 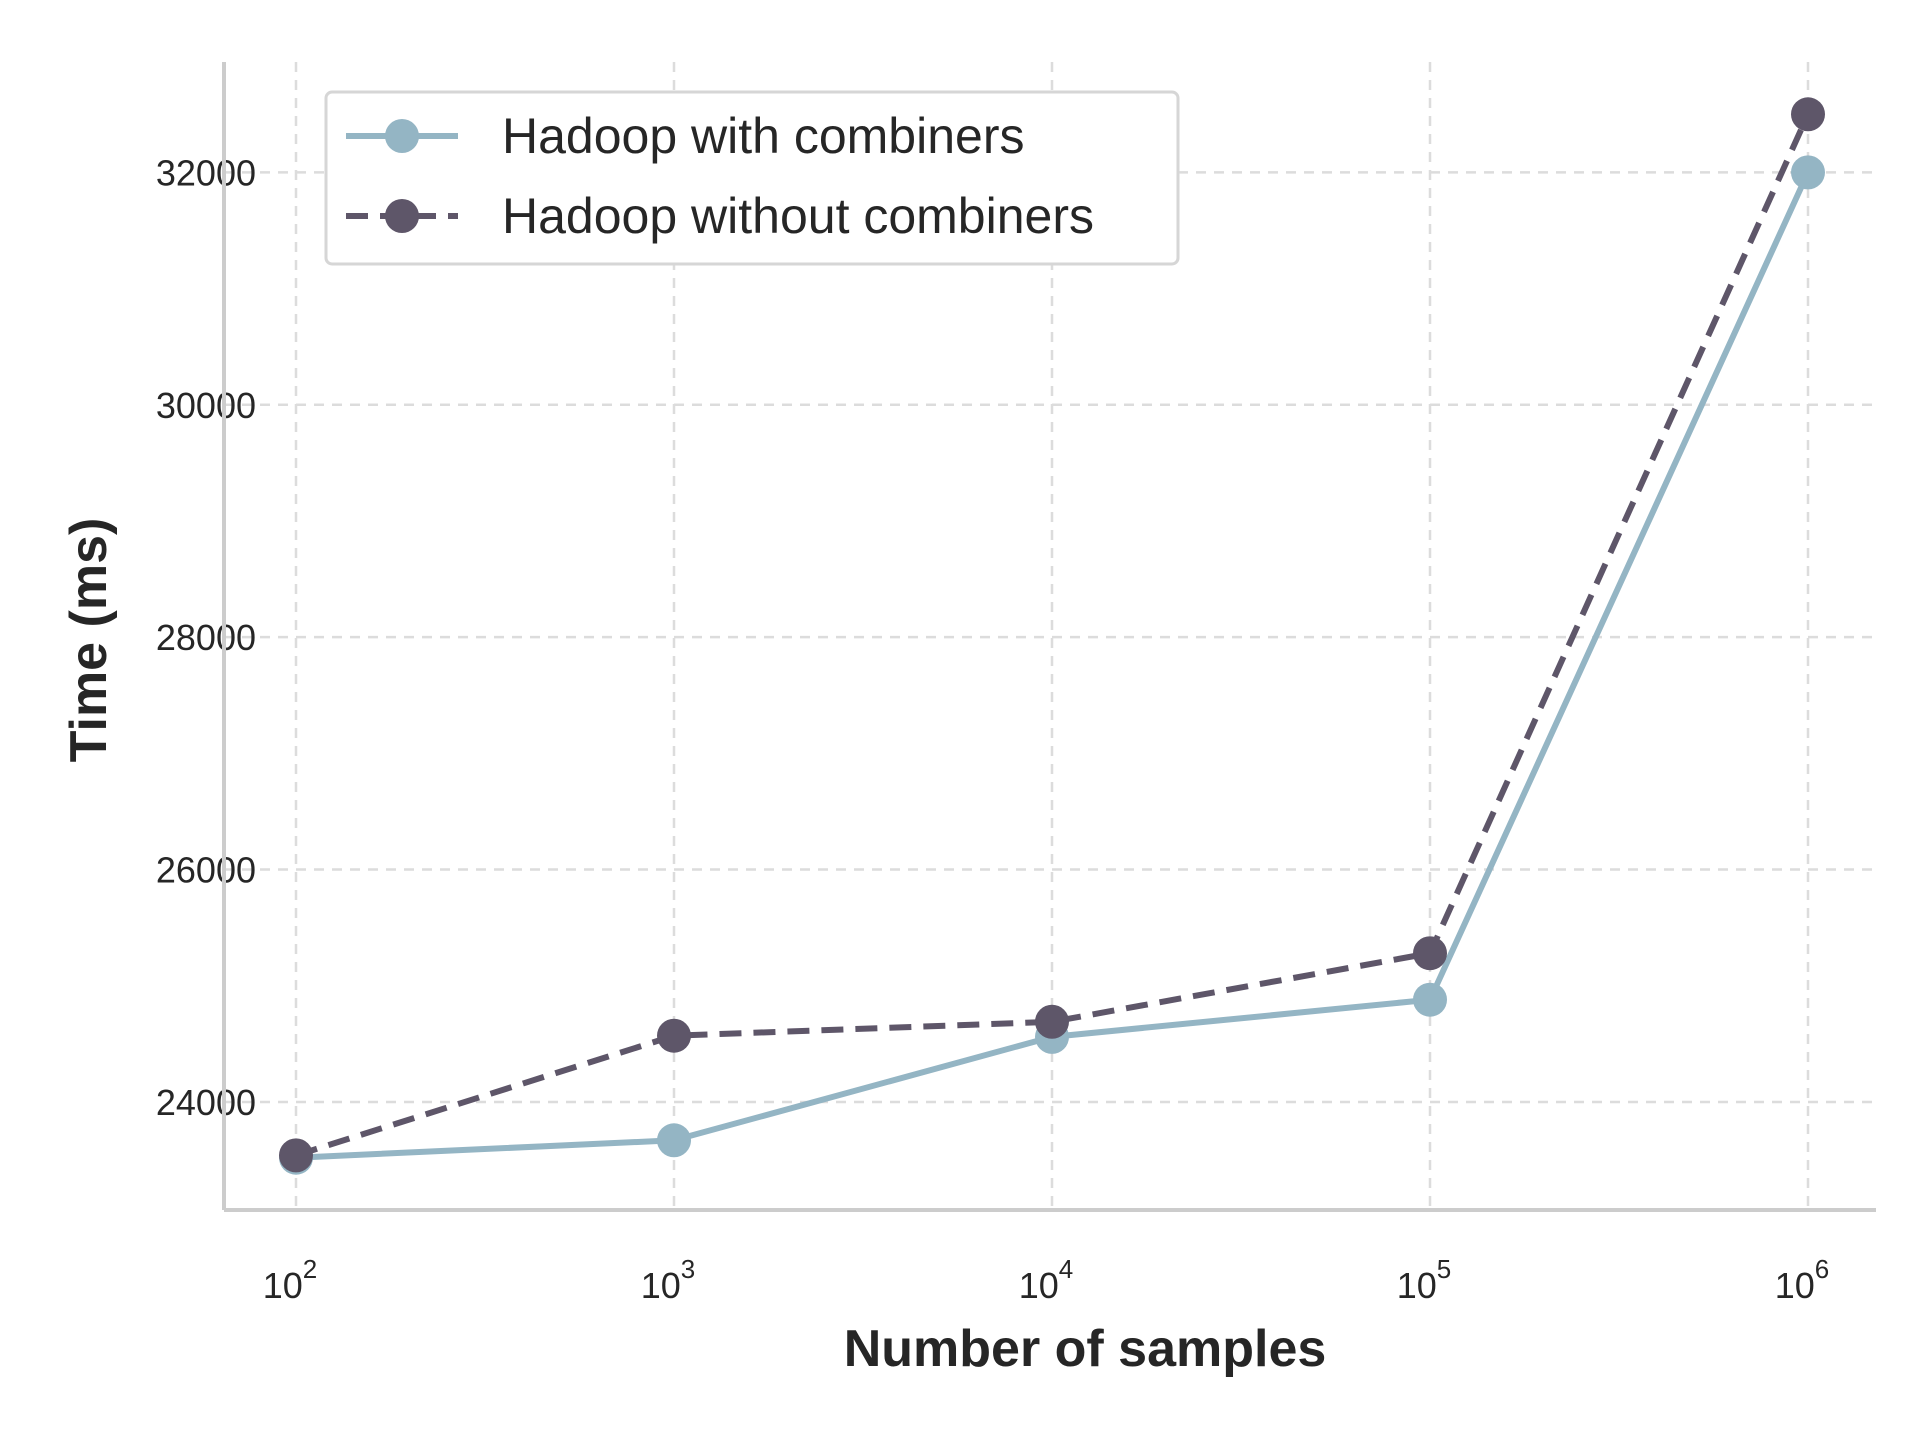 What do you see at coordinates (1046, 1280) in the screenshot?
I see `x-tick-label: 10⁴` at bounding box center [1046, 1280].